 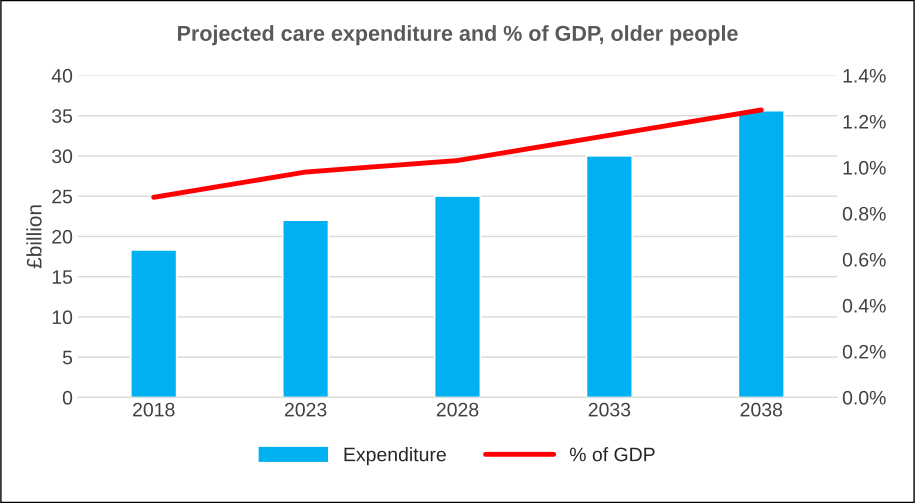 I want to click on y-axis-title: £billion, so click(x=34, y=236).